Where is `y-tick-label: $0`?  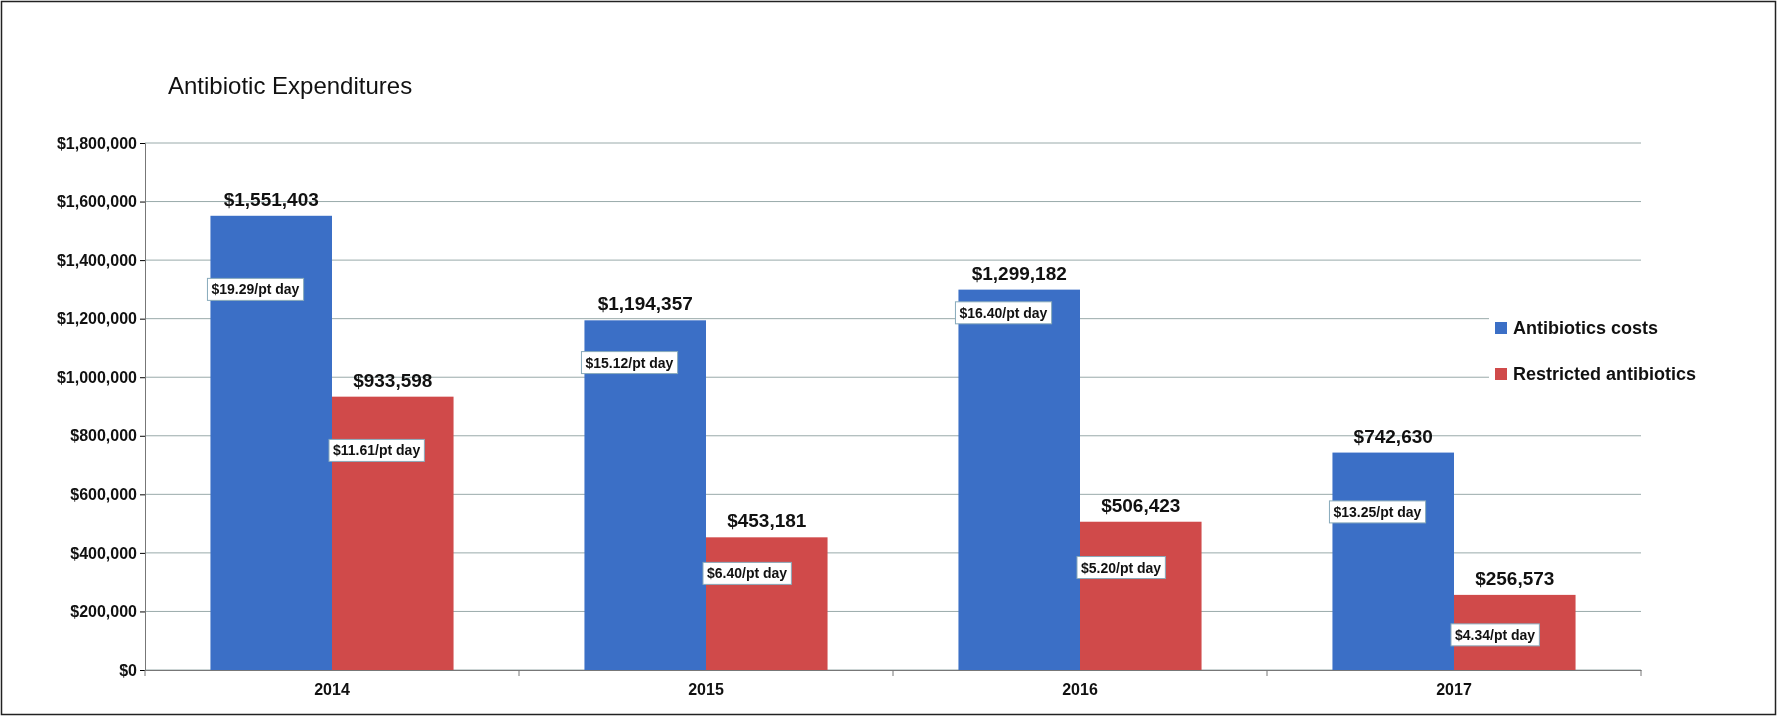 y-tick-label: $0 is located at coordinates (128, 670).